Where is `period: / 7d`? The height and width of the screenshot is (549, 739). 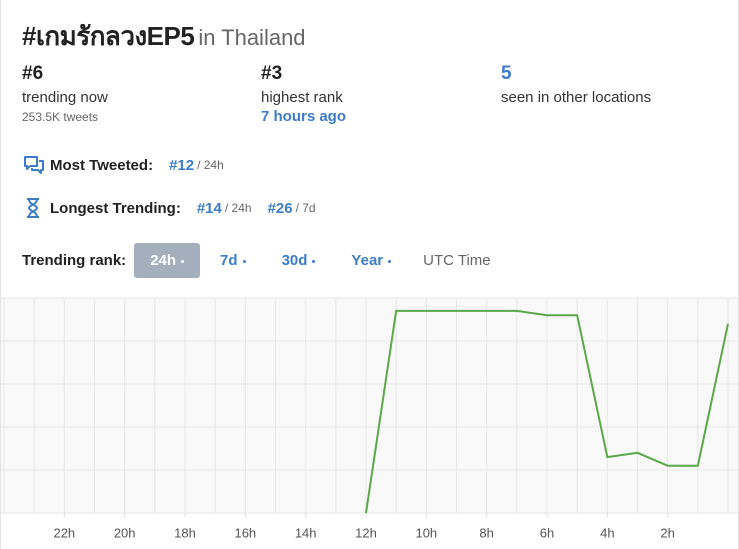 period: / 7d is located at coordinates (305, 208).